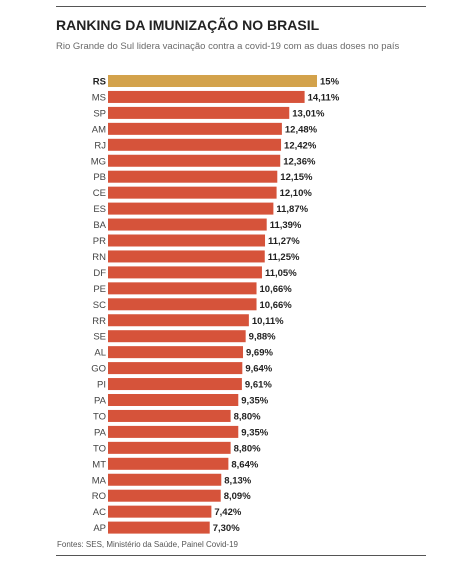 The height and width of the screenshot is (575, 457). Describe the element at coordinates (165, 479) in the screenshot. I see `bar-ma` at that location.